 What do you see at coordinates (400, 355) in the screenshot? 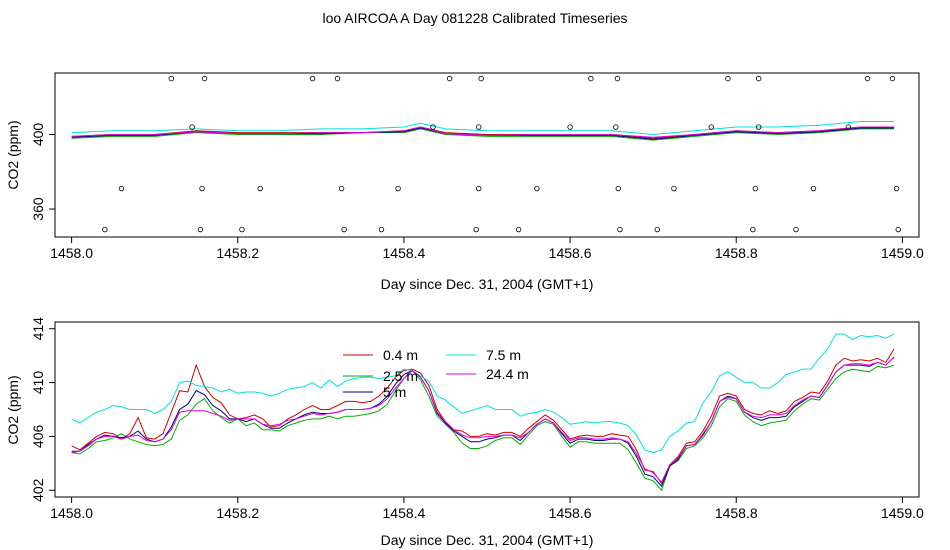
I see `legend-label-0: 0.4 m` at bounding box center [400, 355].